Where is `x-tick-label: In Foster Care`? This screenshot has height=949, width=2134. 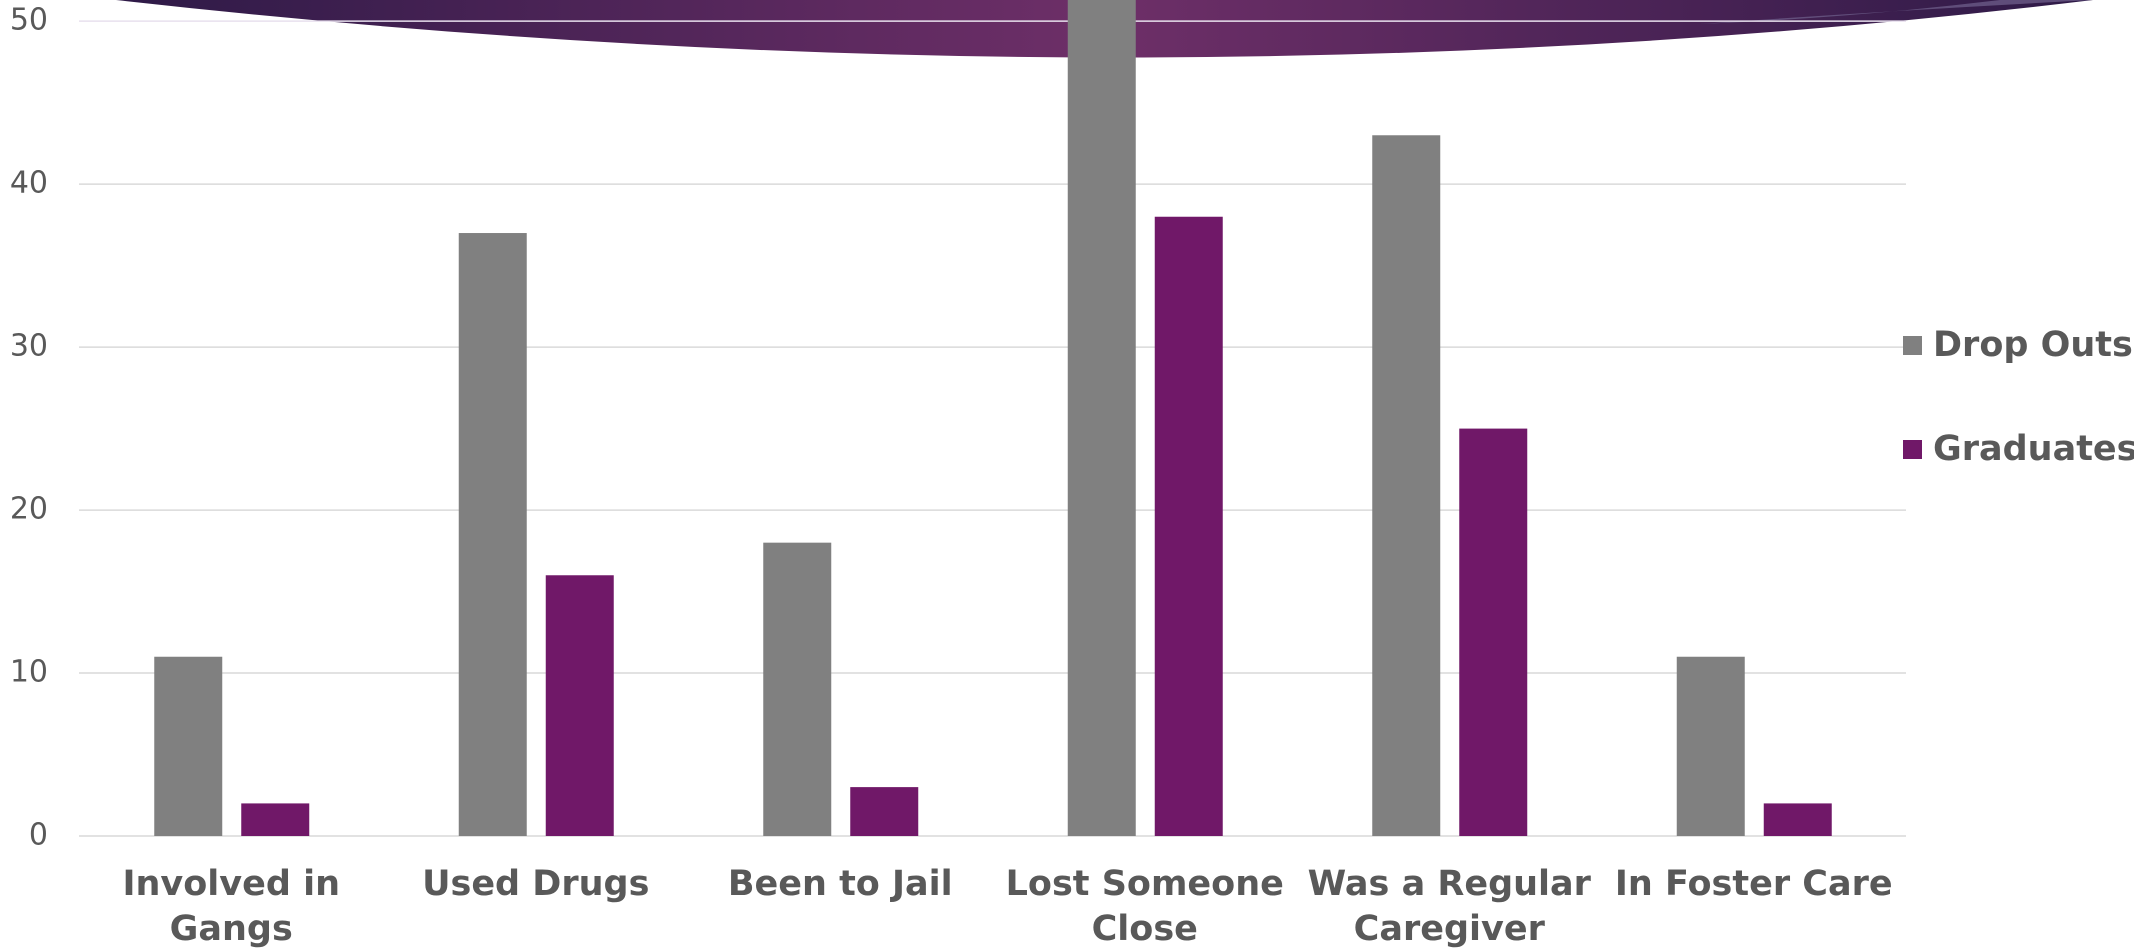 x-tick-label: In Foster Care is located at coordinates (1753, 884).